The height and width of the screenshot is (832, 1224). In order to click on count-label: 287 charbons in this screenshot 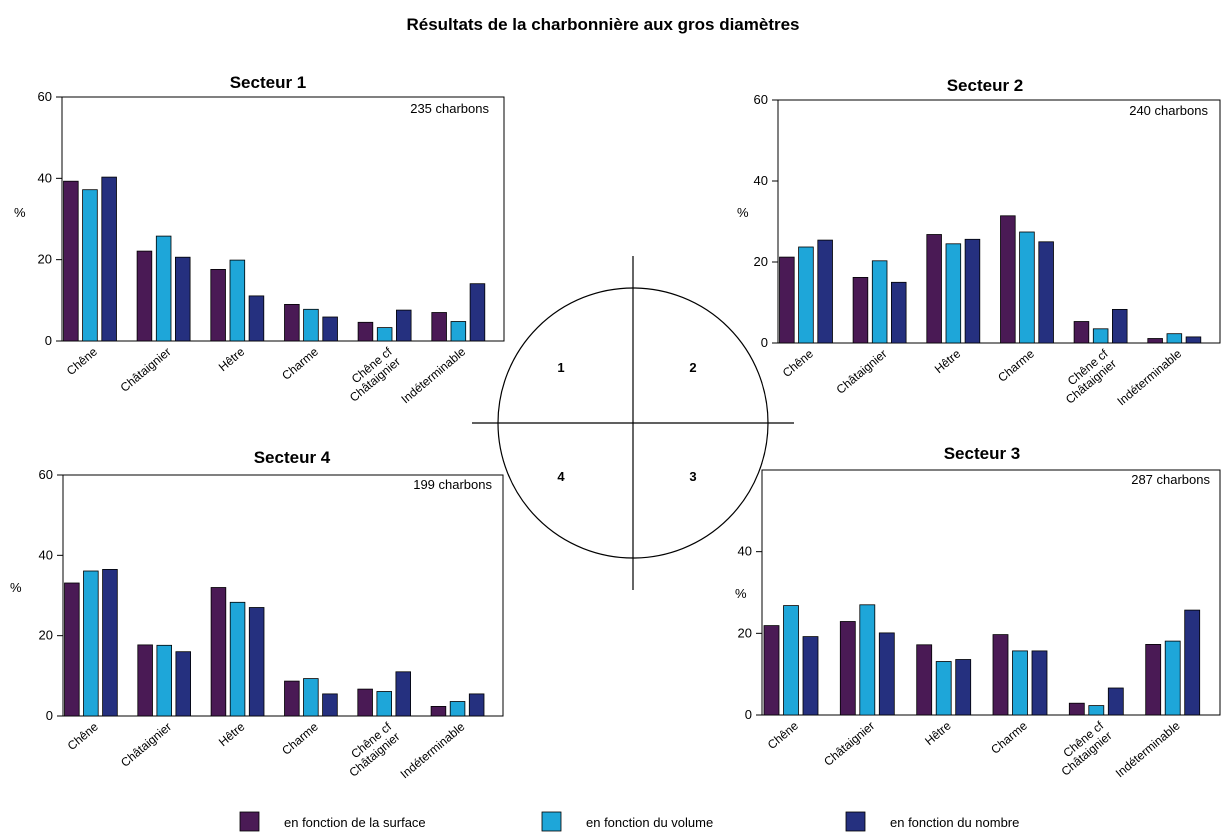, I will do `click(1170, 479)`.